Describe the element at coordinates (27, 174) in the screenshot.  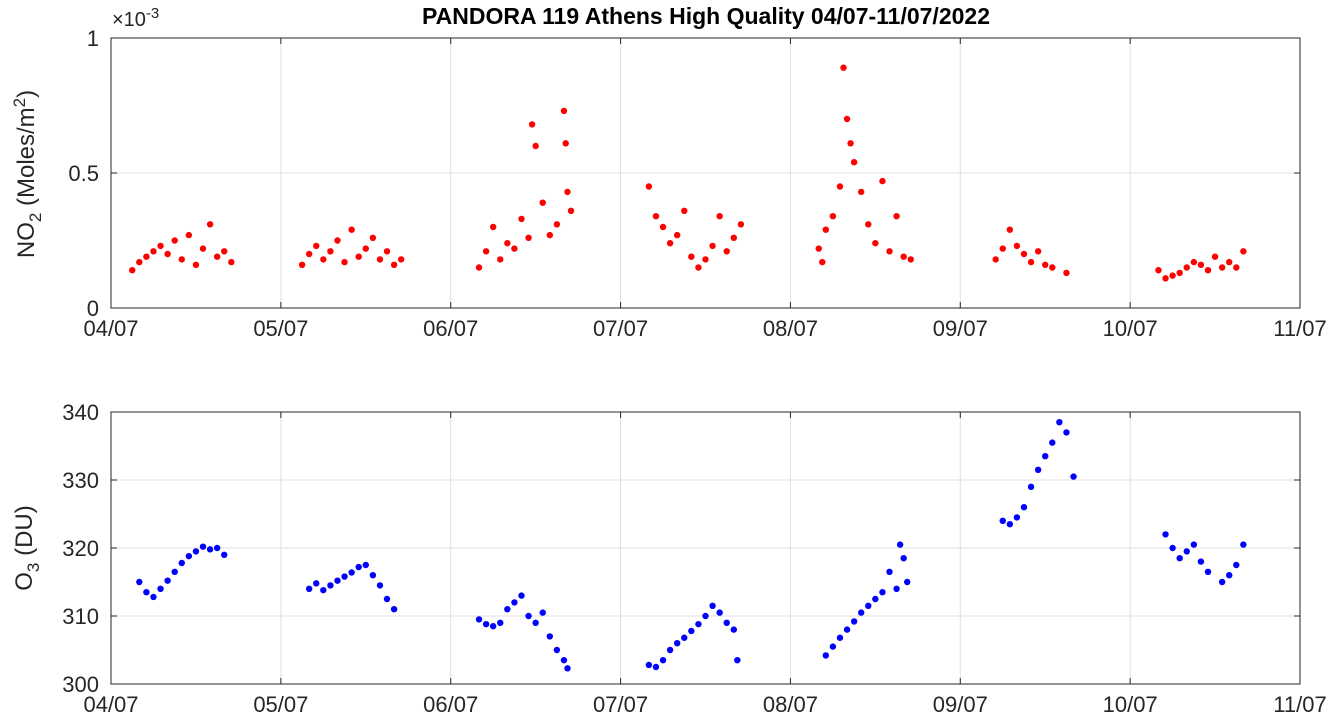
I see `no2-ylabel: NO2 (Moles/m2)` at that location.